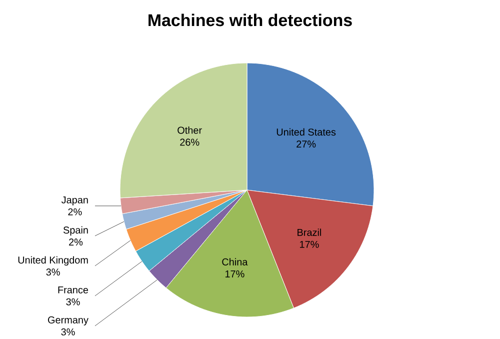 The height and width of the screenshot is (339, 500). I want to click on chart-title: Machines with detections, so click(250, 20).